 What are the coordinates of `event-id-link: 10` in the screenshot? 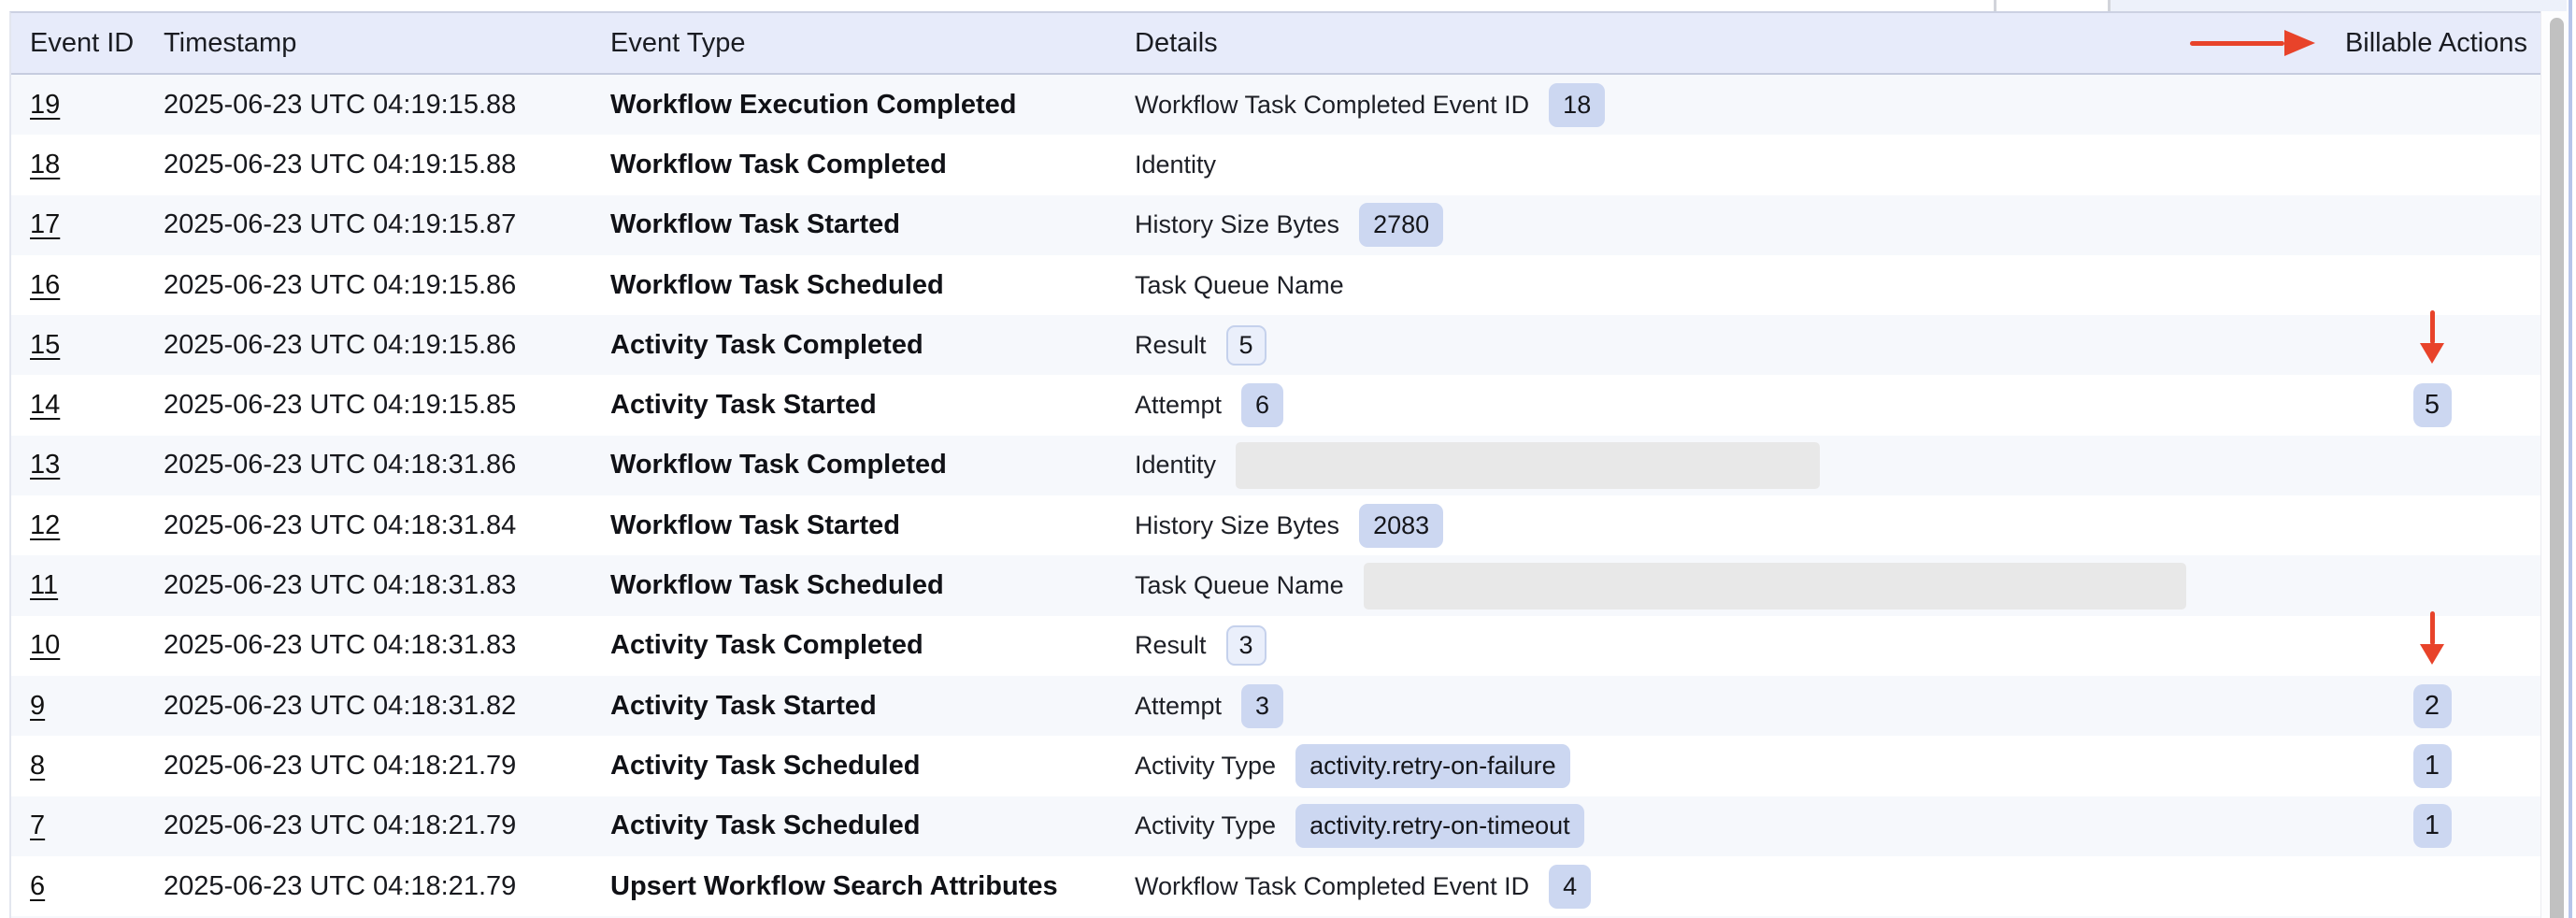 It's located at (45, 645).